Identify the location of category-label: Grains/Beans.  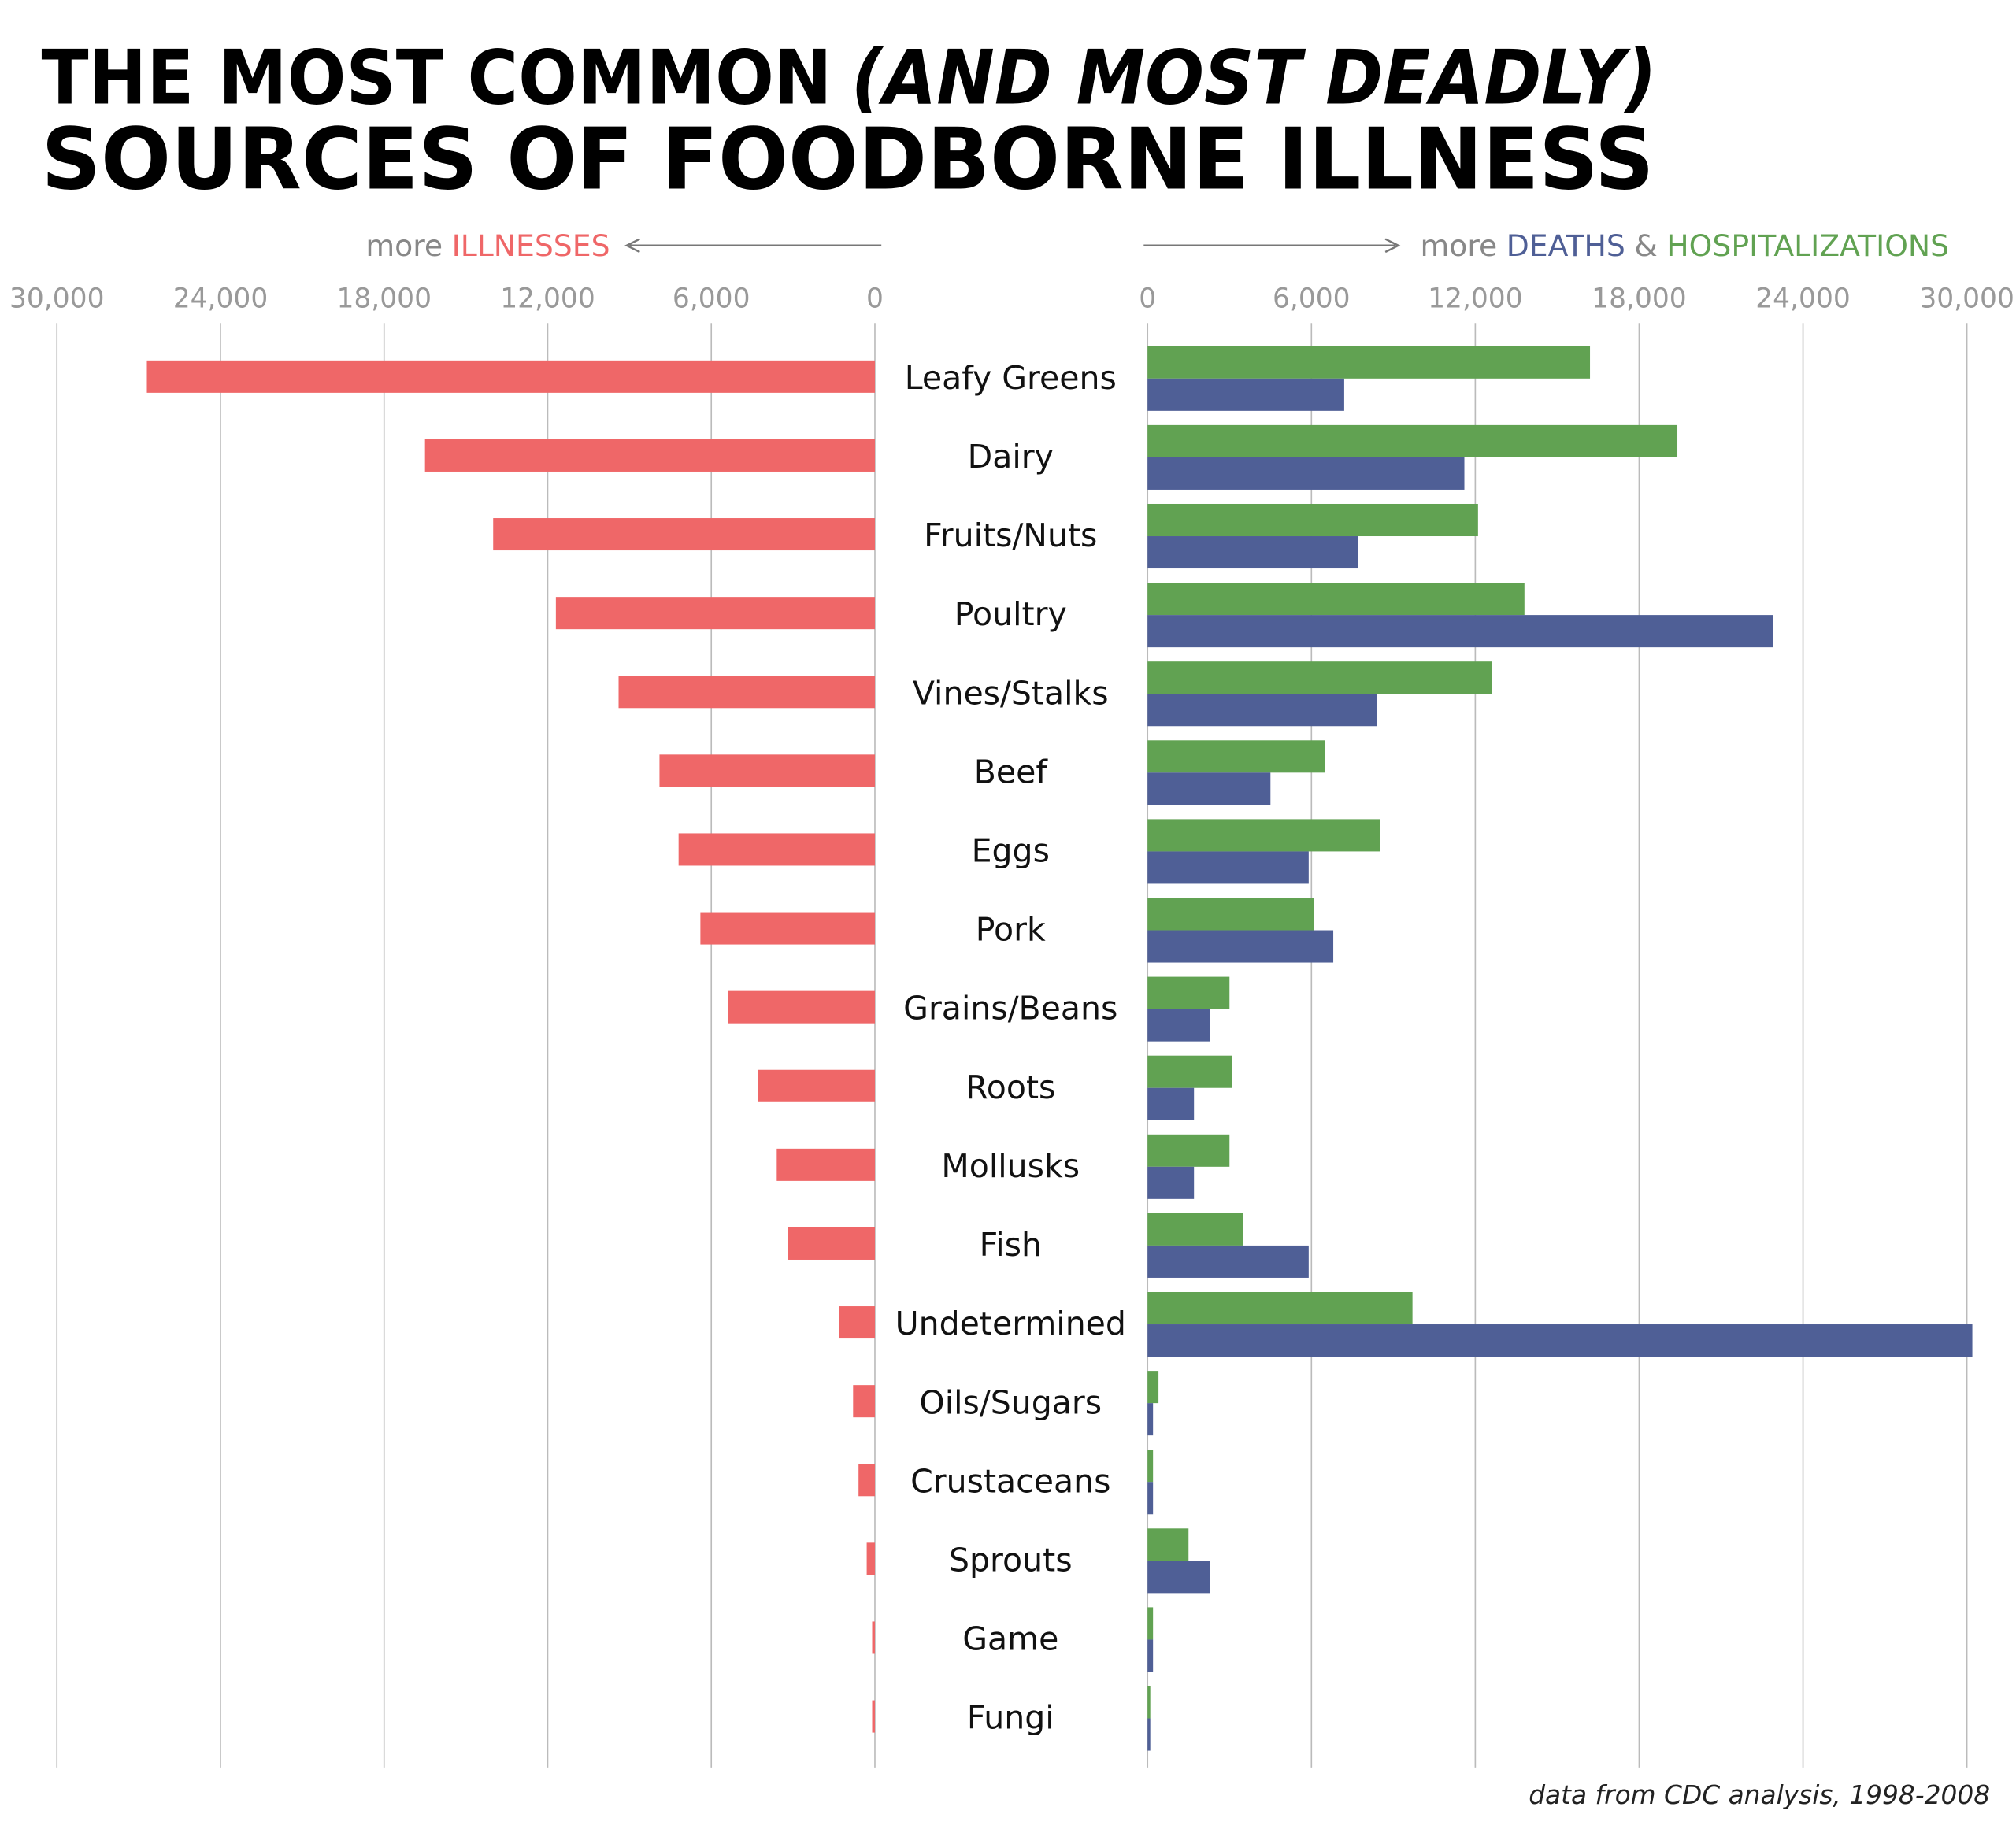
(1010, 1008).